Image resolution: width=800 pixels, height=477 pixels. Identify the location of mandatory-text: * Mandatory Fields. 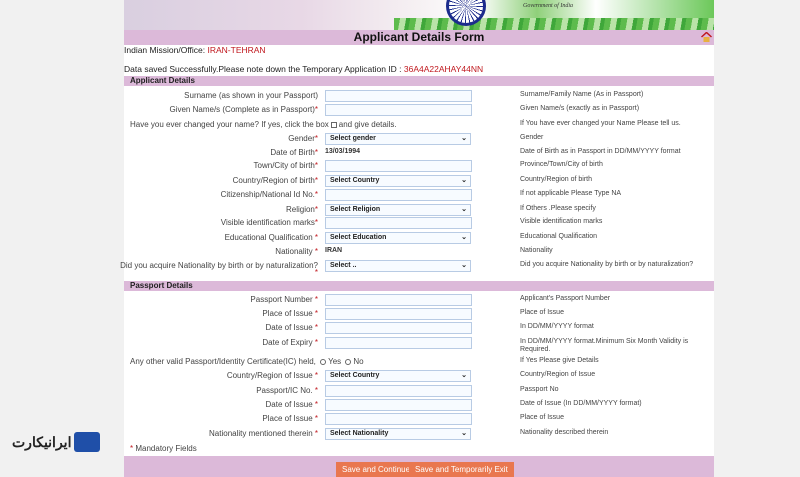
(163, 448).